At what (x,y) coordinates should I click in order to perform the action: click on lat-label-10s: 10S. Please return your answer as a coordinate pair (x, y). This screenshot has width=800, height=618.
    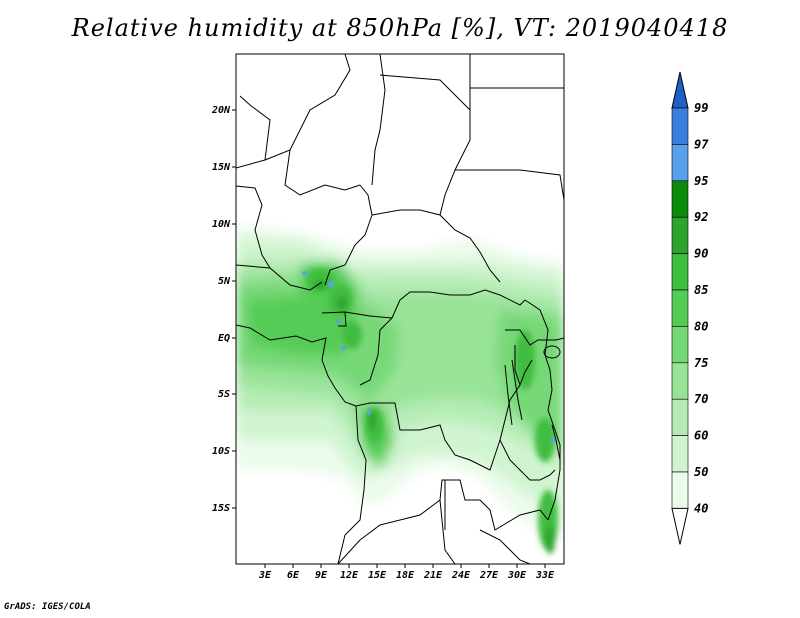
    Looking at the image, I should click on (221, 451).